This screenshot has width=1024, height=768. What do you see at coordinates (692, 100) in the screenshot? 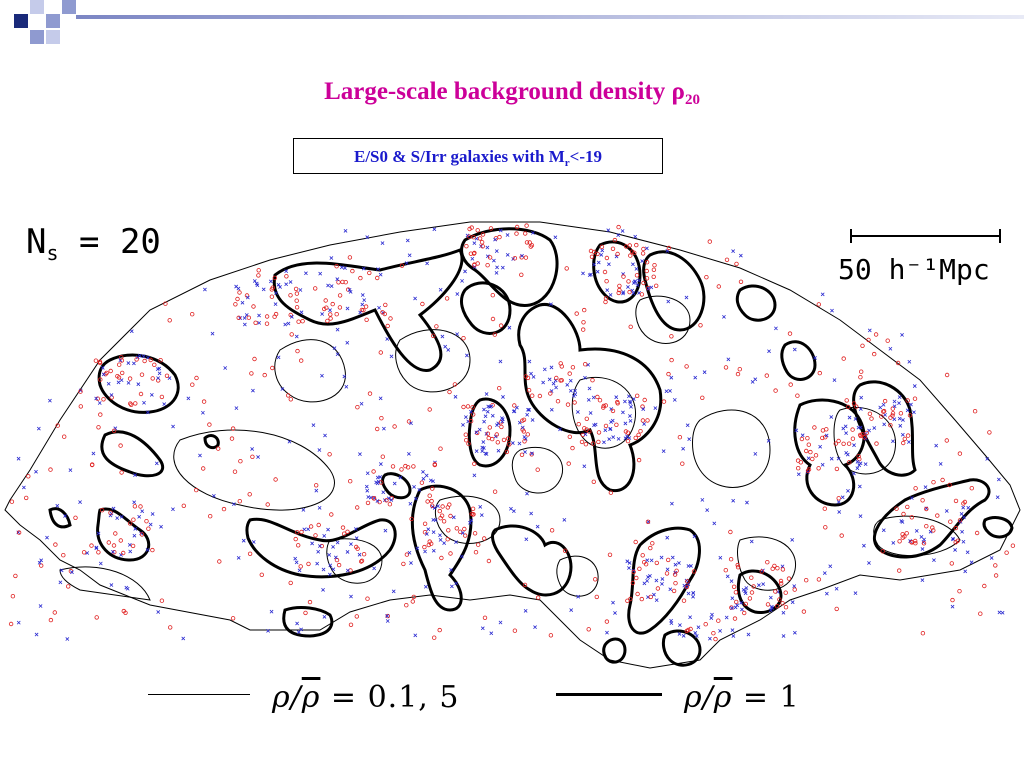
I see `title-sub: 20` at bounding box center [692, 100].